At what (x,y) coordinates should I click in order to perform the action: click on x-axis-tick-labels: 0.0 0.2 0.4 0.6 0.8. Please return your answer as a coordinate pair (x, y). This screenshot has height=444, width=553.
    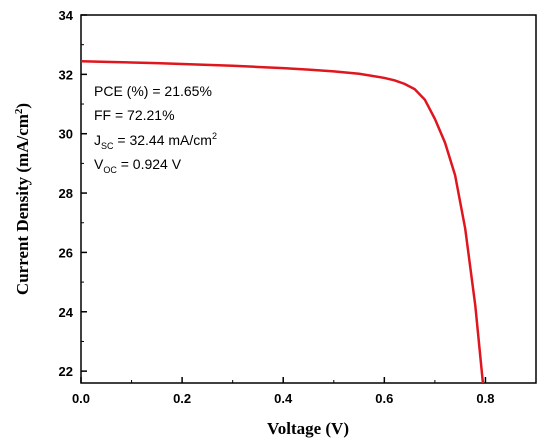
    Looking at the image, I should click on (283, 398).